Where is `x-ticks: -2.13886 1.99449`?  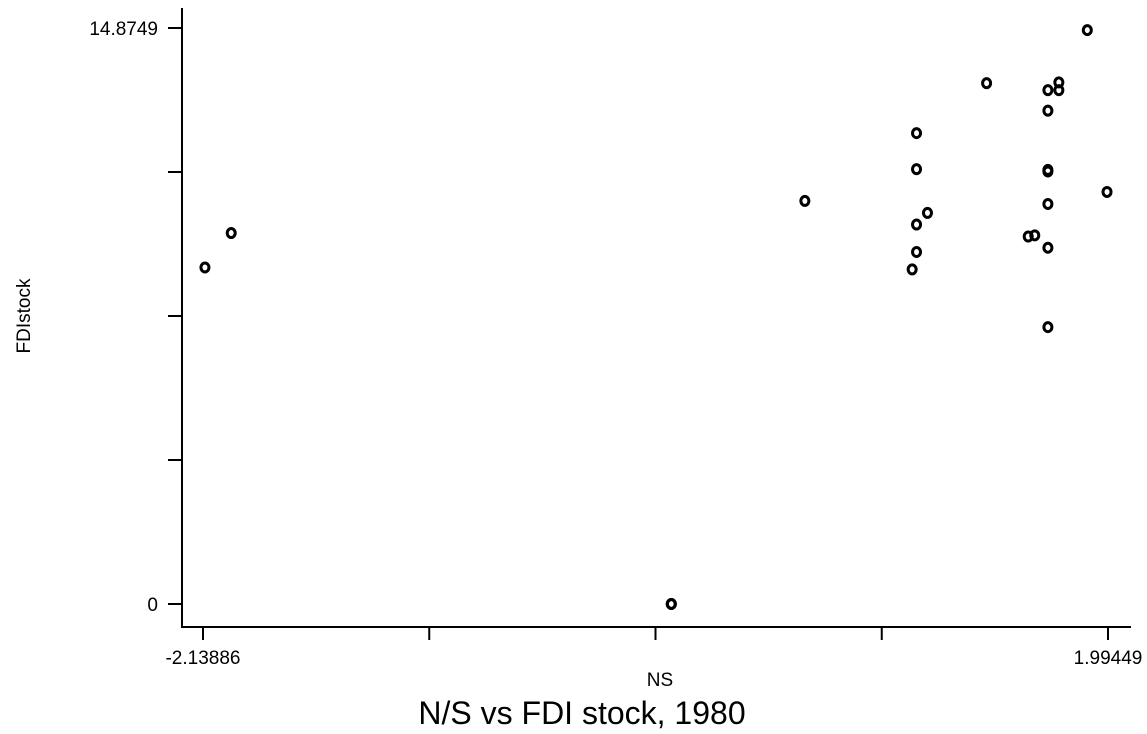 x-ticks: -2.13886 1.99449 is located at coordinates (653, 648).